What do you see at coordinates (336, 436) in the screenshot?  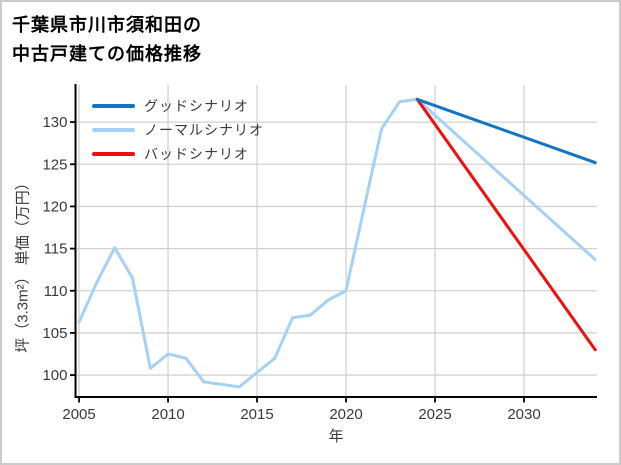 I see `x-axis-label: 年` at bounding box center [336, 436].